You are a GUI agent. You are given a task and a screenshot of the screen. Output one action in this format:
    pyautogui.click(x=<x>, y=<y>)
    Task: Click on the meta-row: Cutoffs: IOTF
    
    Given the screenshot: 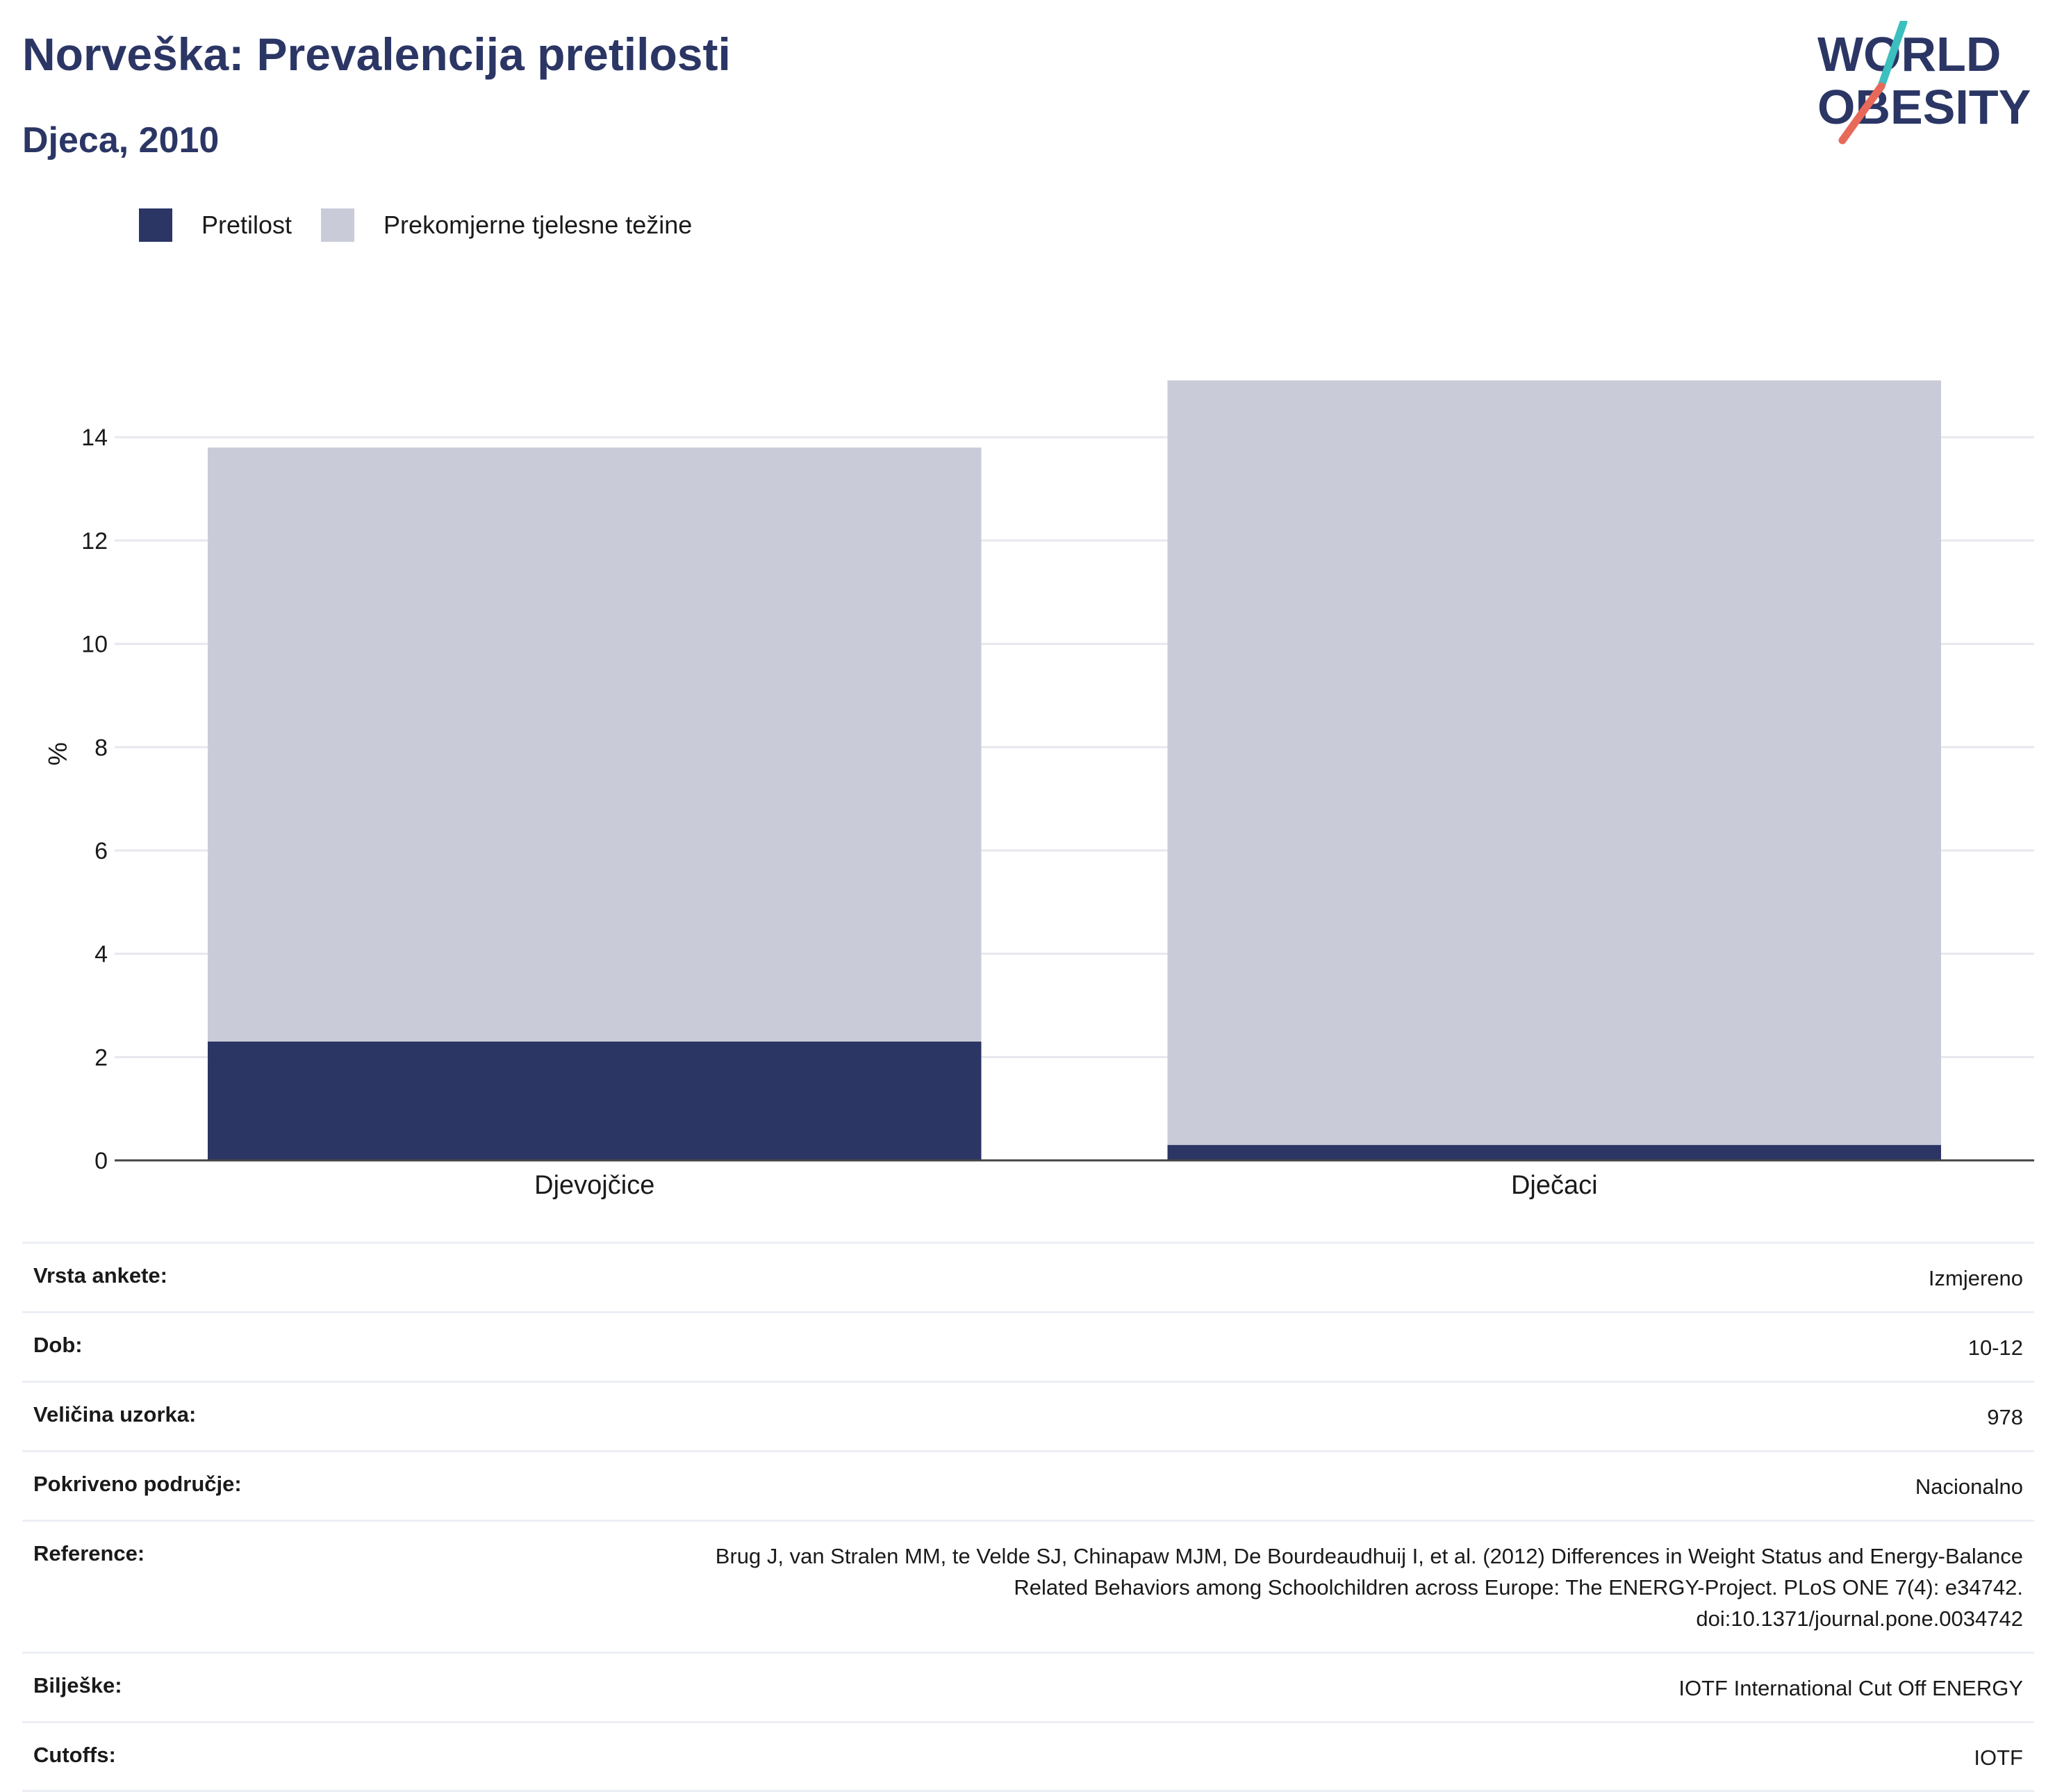 What is the action you would take?
    pyautogui.click(x=1028, y=1757)
    